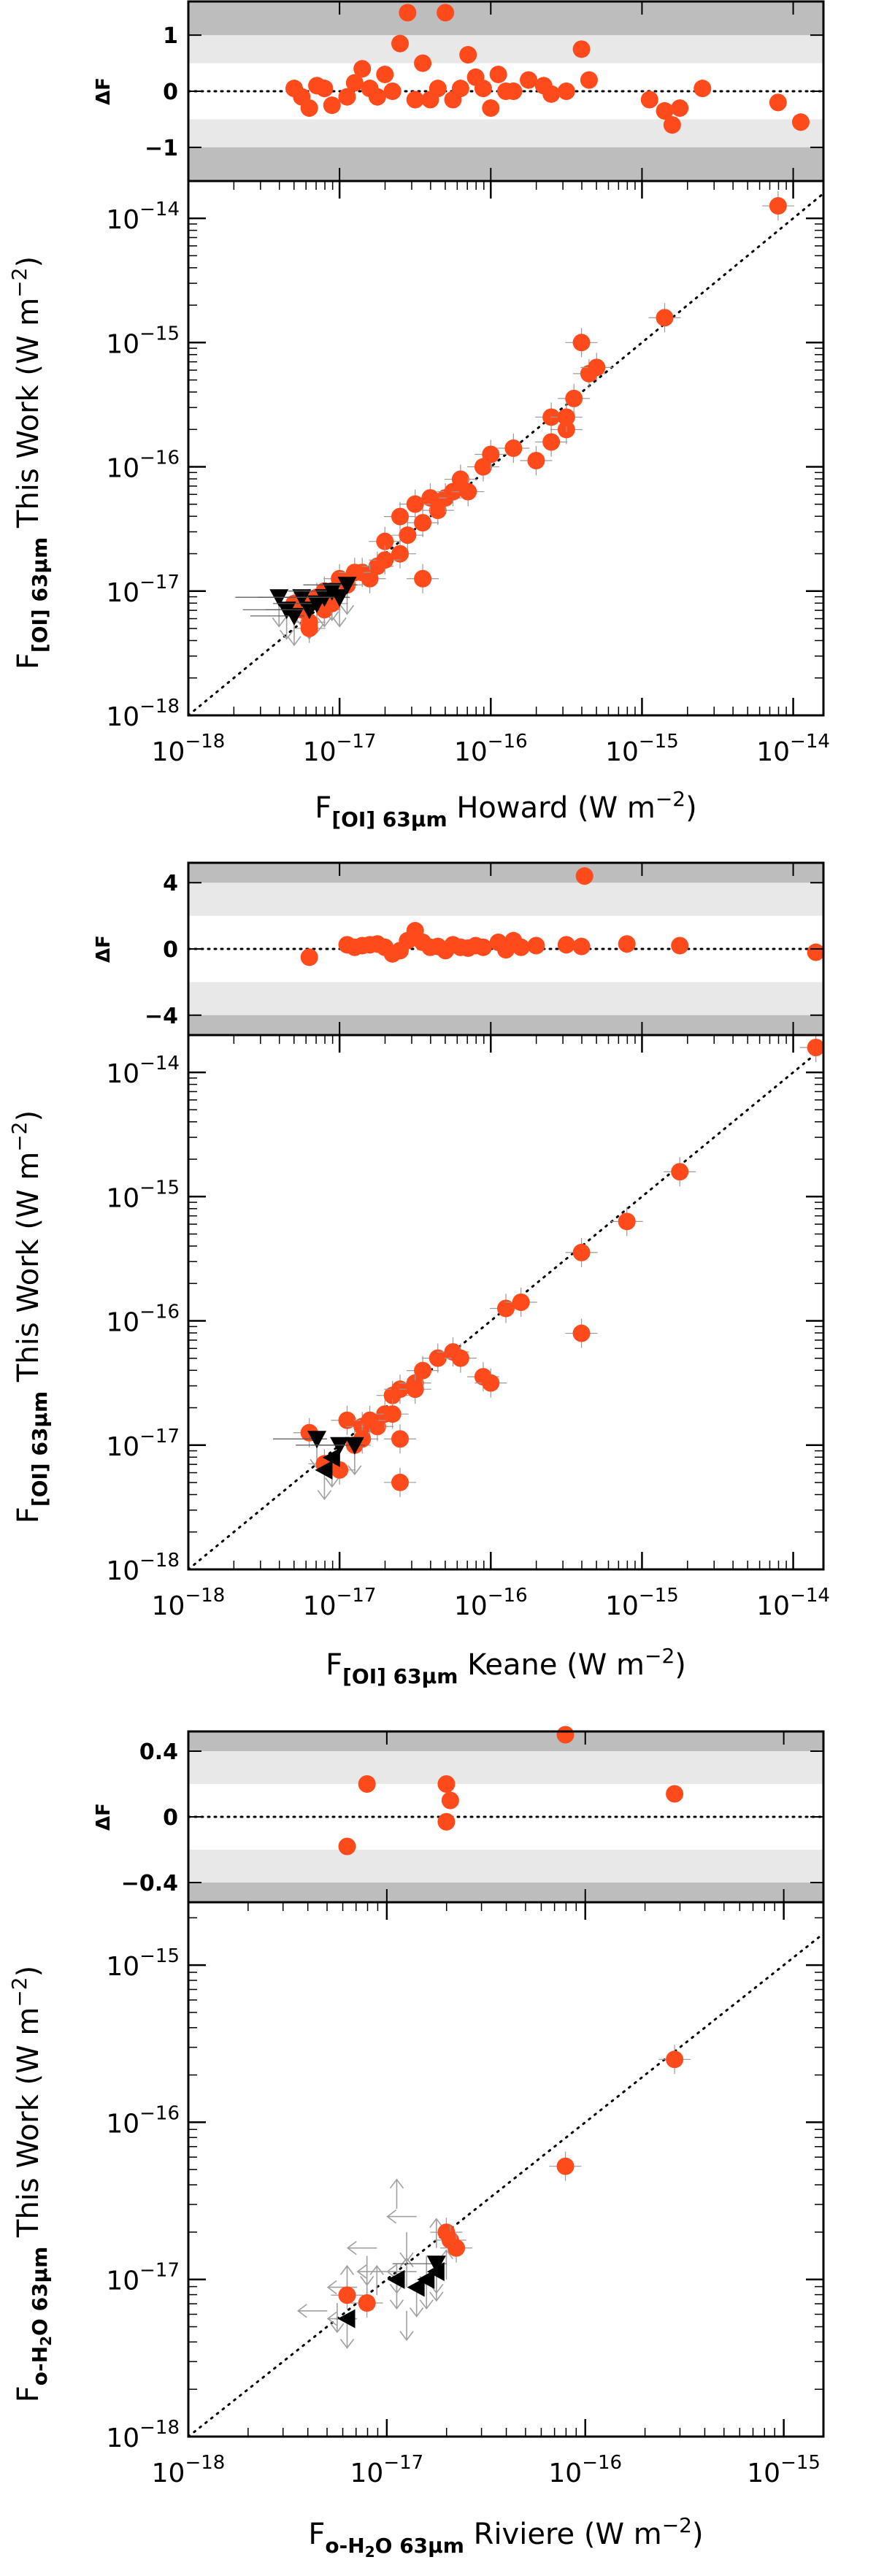 The image size is (876, 2576). Describe the element at coordinates (161, 148) in the screenshot. I see `residual-tick-label: −1` at that location.